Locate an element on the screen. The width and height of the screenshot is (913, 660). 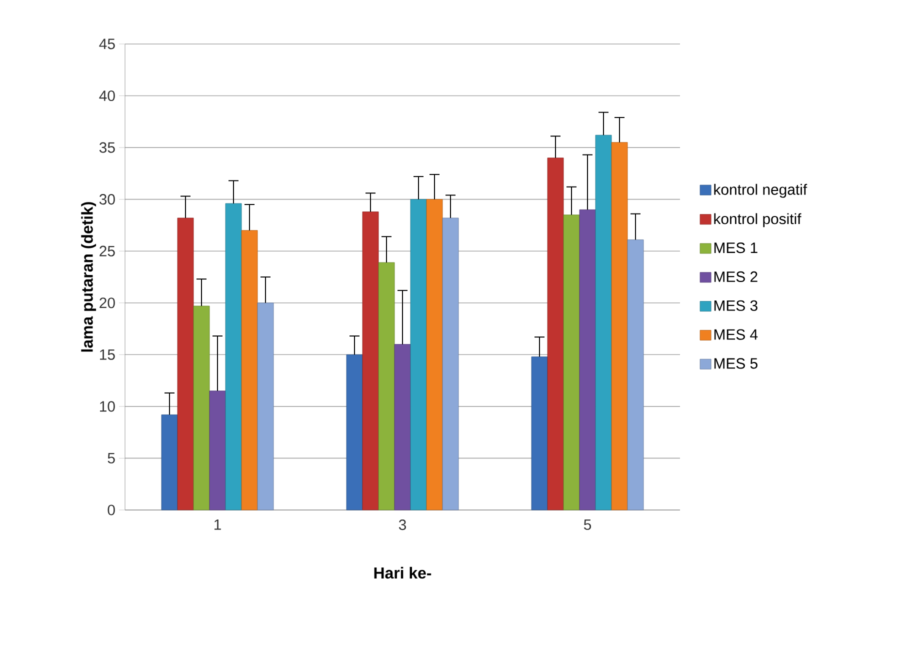
y-tick-label: 35 is located at coordinates (107, 147).